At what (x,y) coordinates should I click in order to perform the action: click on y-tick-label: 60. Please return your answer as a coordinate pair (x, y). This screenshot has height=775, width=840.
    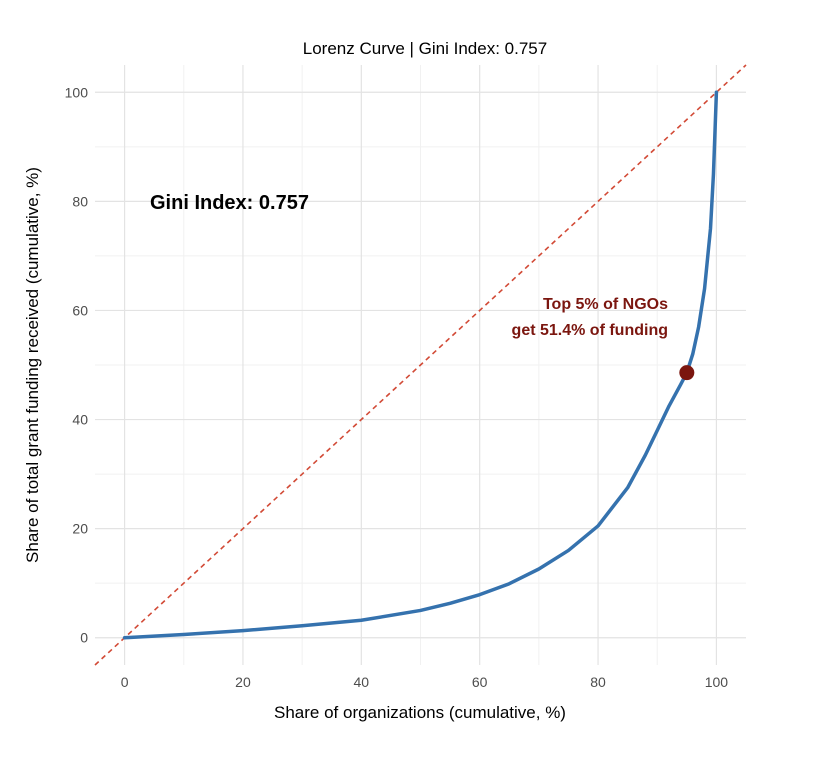
    Looking at the image, I should click on (80, 310).